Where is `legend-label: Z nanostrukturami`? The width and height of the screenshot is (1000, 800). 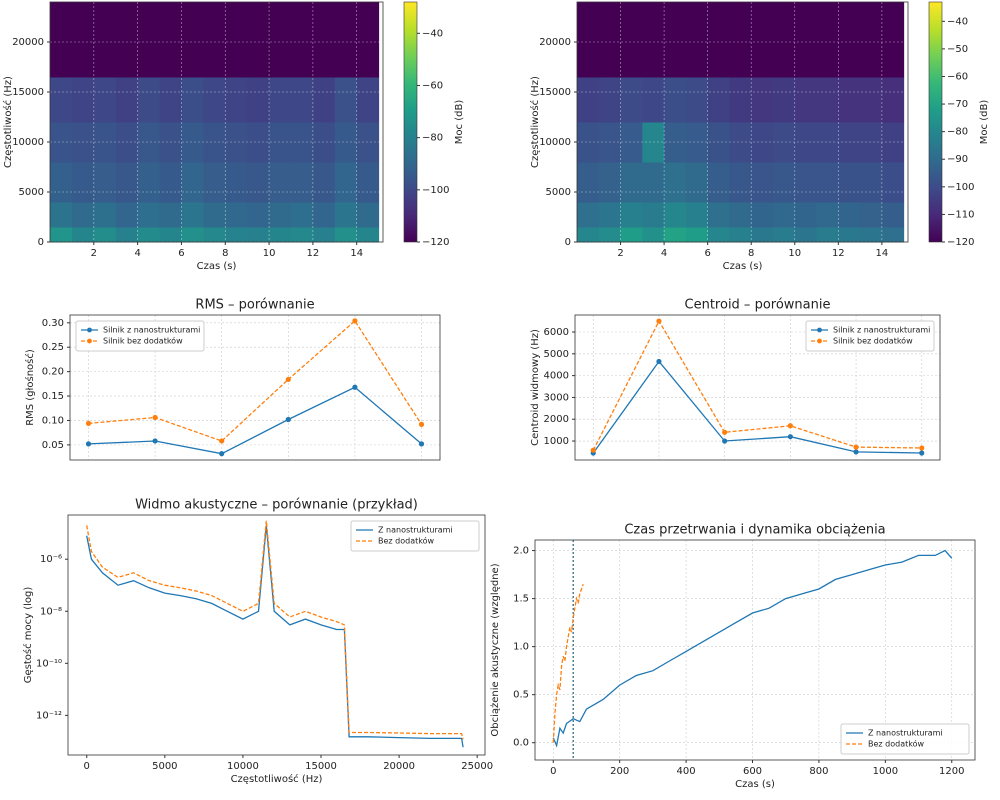 legend-label: Z nanostrukturami is located at coordinates (905, 733).